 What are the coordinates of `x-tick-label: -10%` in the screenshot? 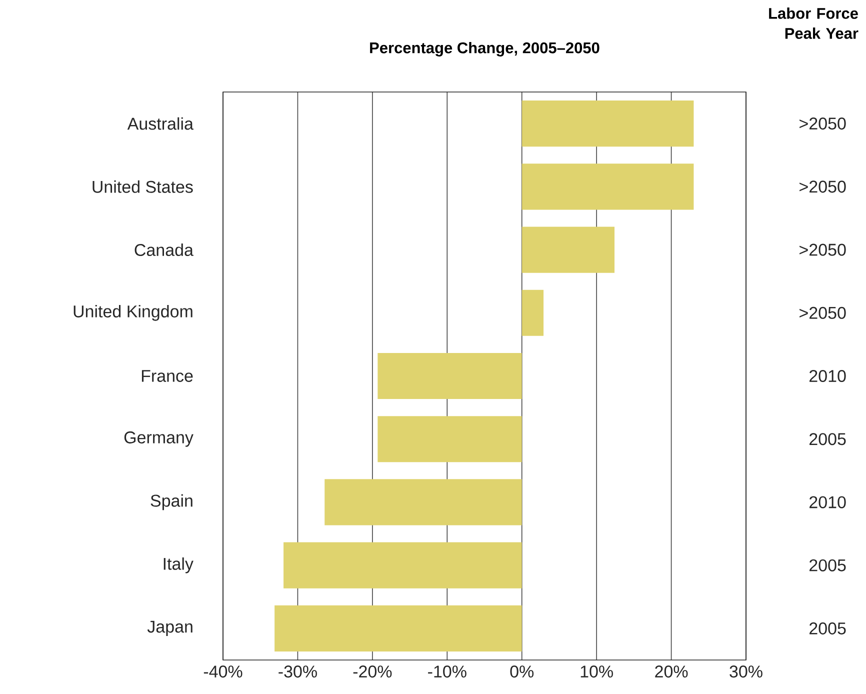 It's located at (447, 672).